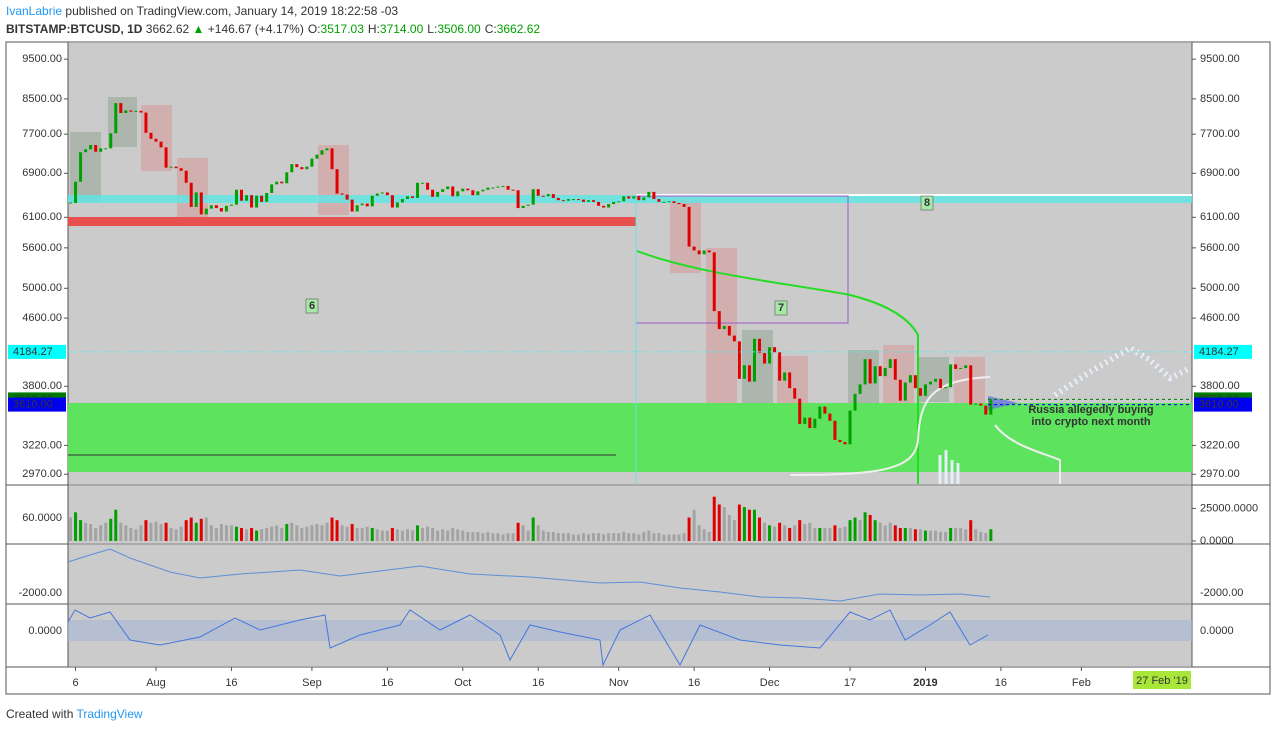  Describe the element at coordinates (1220, 134) in the screenshot. I see `y-tick-label: 7700.00` at that location.